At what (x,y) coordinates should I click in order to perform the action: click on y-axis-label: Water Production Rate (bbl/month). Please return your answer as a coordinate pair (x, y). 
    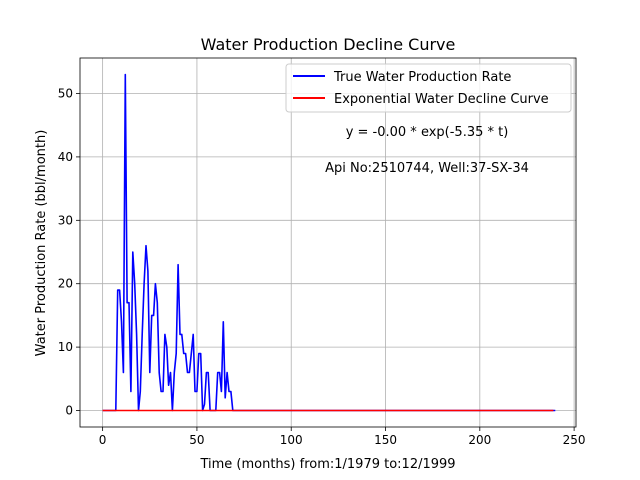
    Looking at the image, I should click on (41, 243).